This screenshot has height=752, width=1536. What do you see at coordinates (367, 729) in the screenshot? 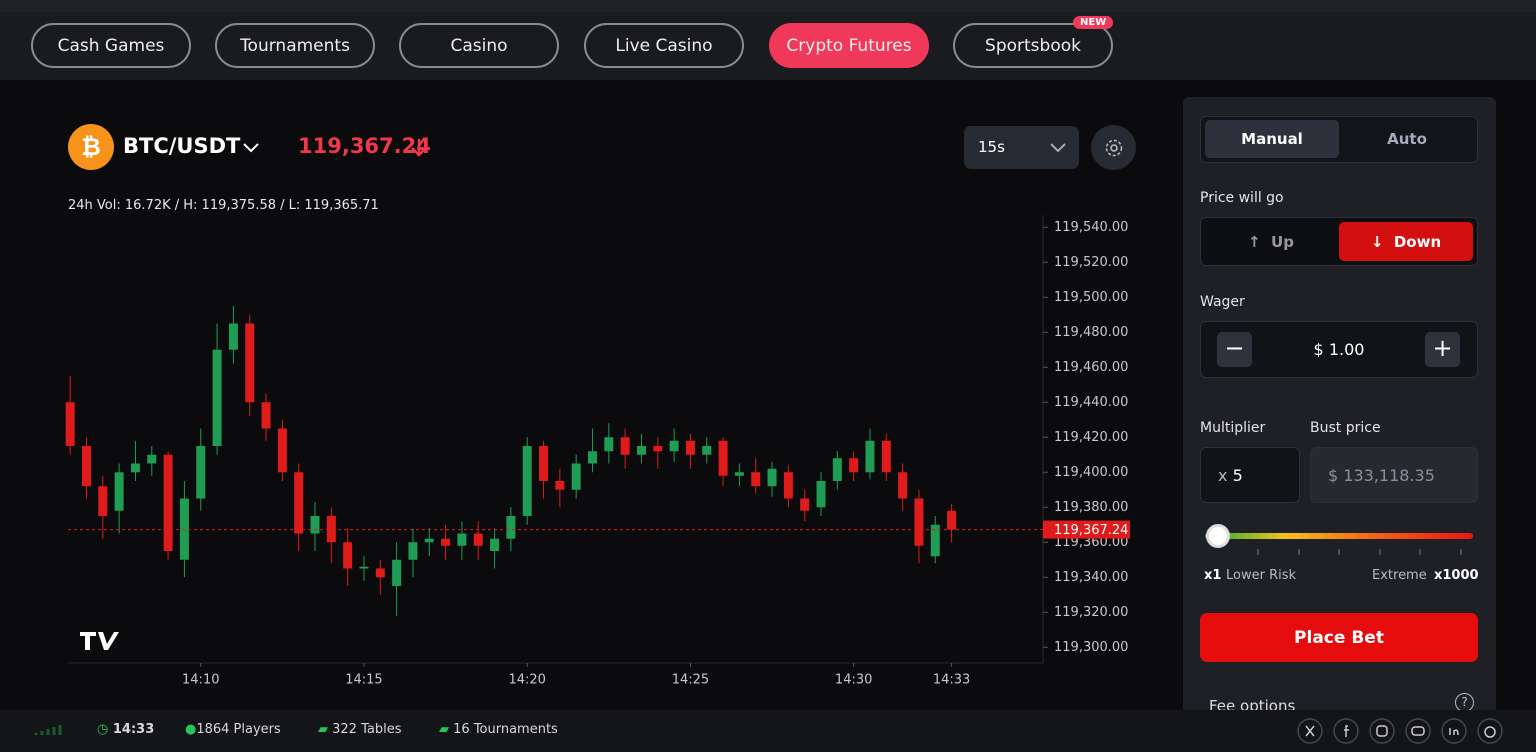
I see `tables-text: 322 Tables` at bounding box center [367, 729].